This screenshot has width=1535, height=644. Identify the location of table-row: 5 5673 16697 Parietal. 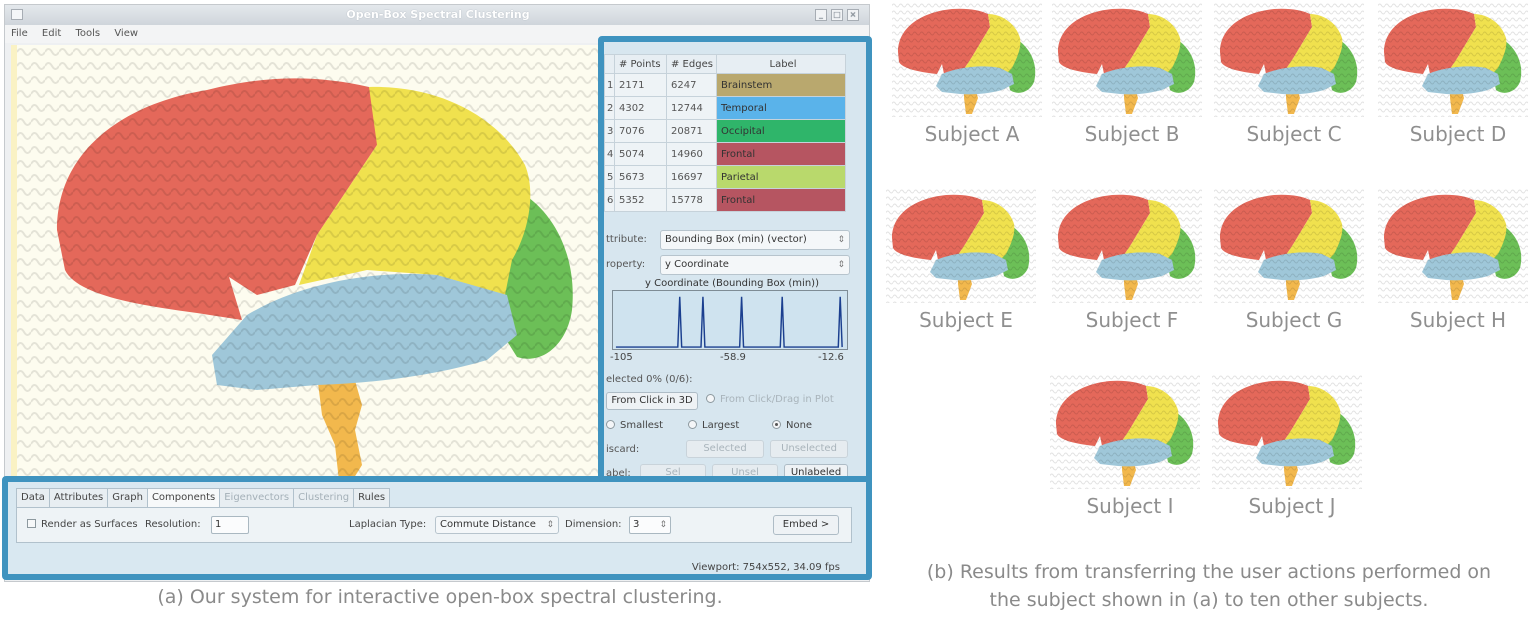
(725, 177).